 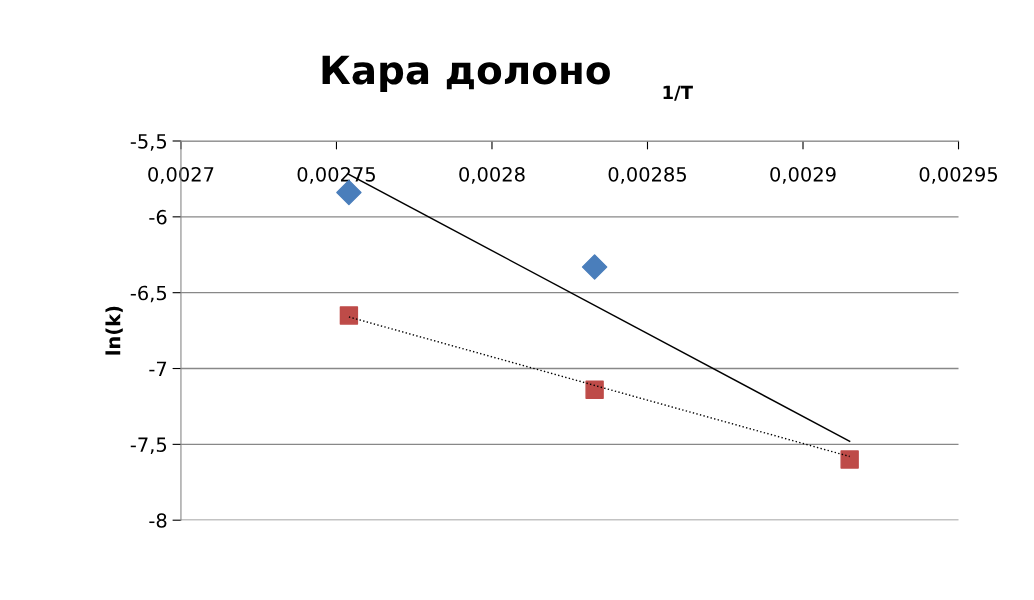 What do you see at coordinates (158, 368) in the screenshot?
I see `y-tick-label: -7` at bounding box center [158, 368].